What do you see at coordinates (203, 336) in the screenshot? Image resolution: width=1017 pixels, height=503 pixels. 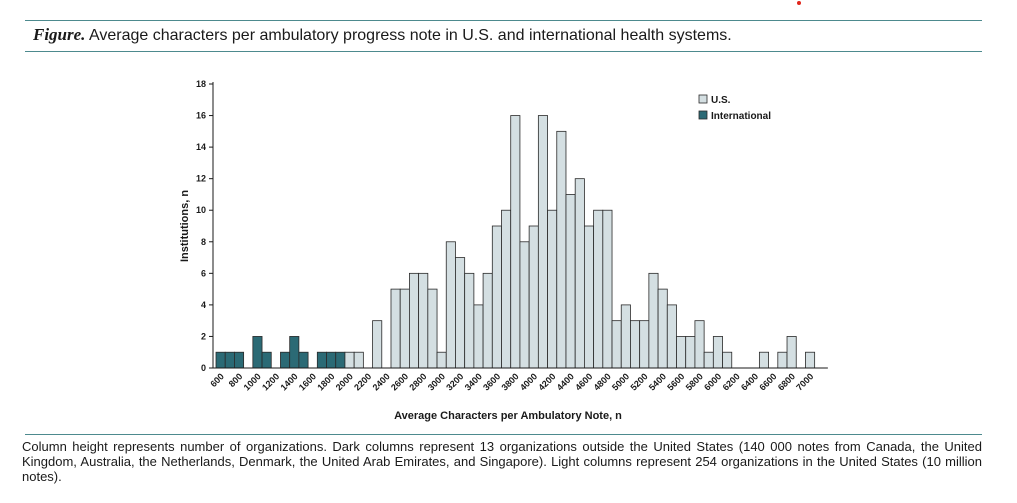 I see `y-tick-label-2: 2` at bounding box center [203, 336].